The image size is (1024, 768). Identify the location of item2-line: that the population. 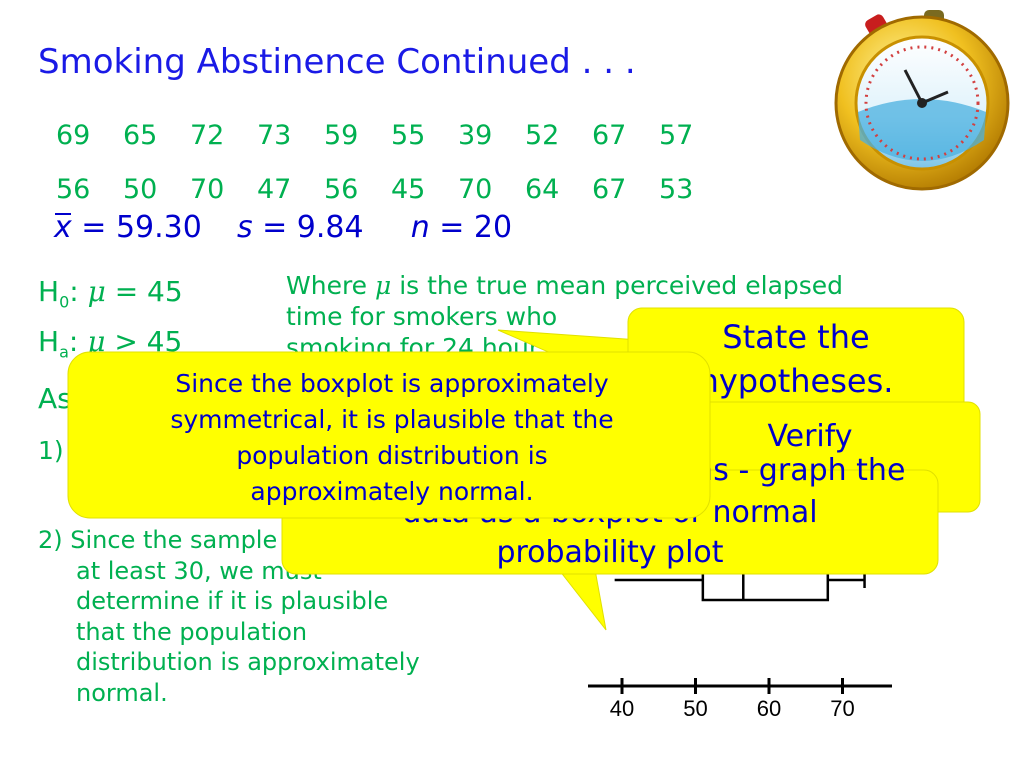
(192, 631).